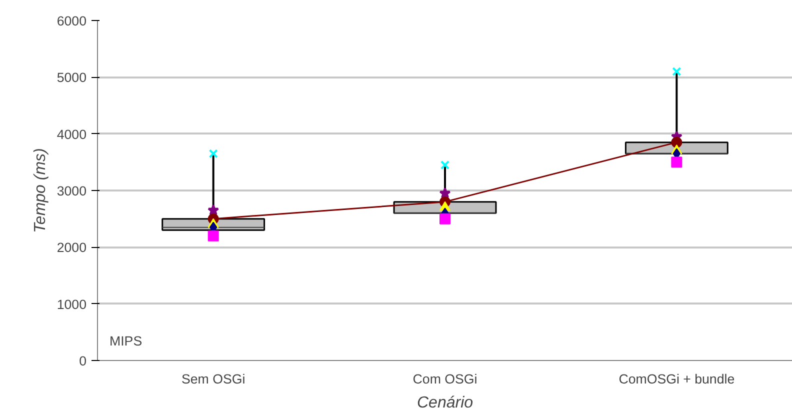  Describe the element at coordinates (71, 191) in the screenshot. I see `y-tick-label: 3000` at that location.